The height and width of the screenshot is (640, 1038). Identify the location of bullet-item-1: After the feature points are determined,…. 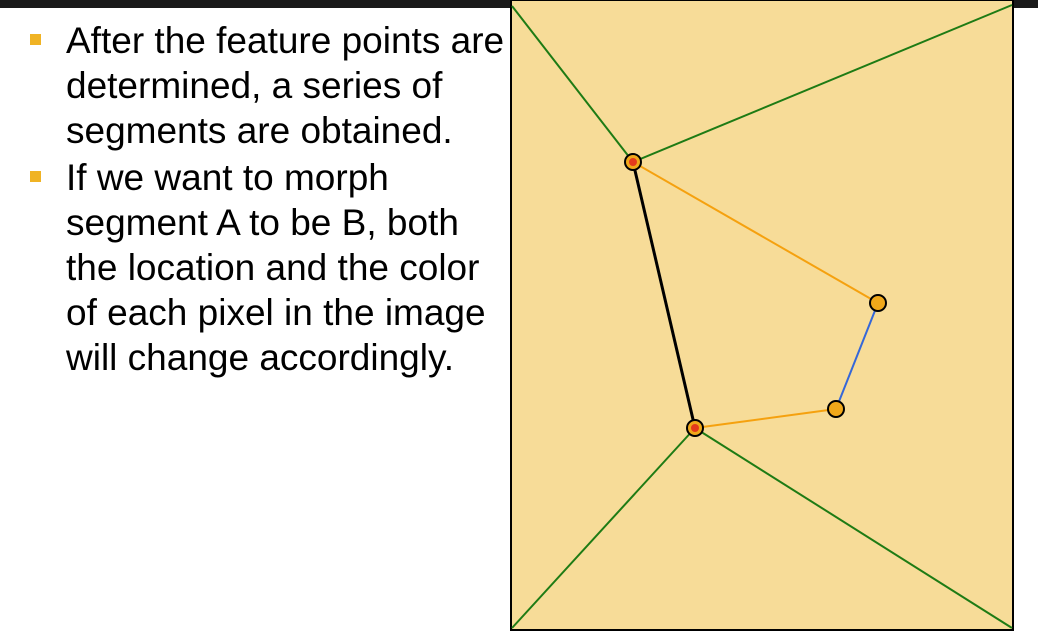
(275, 85).